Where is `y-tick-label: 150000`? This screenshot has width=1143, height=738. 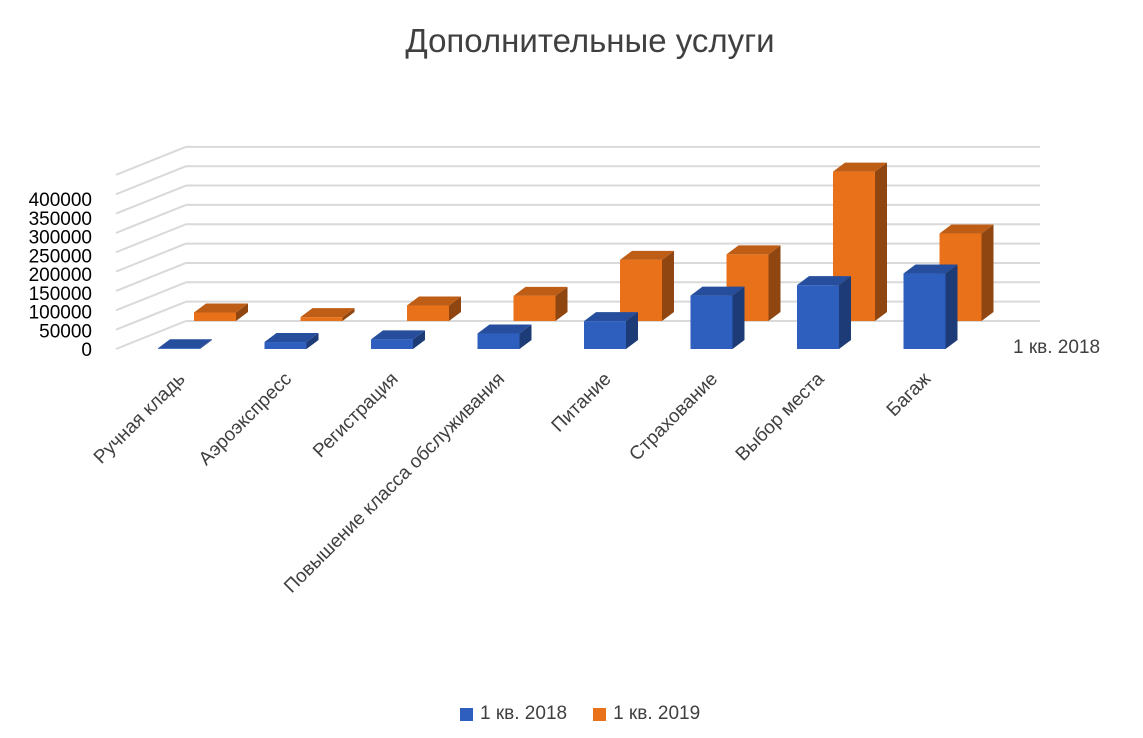
y-tick-label: 150000 is located at coordinates (60, 294).